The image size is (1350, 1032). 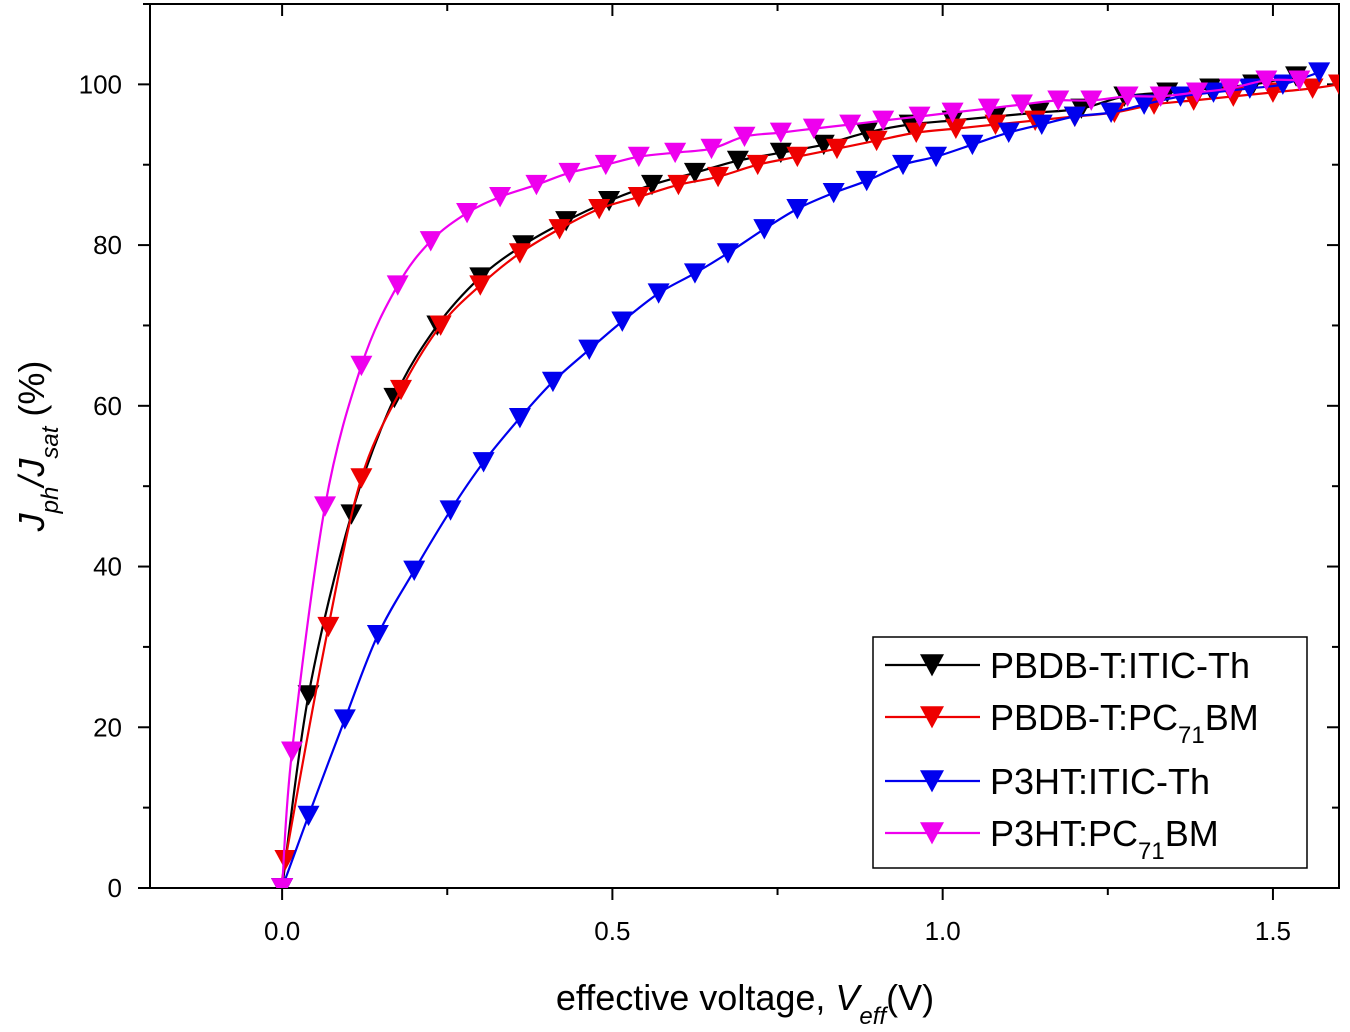 I want to click on y-tick-label: 40, so click(x=107, y=567).